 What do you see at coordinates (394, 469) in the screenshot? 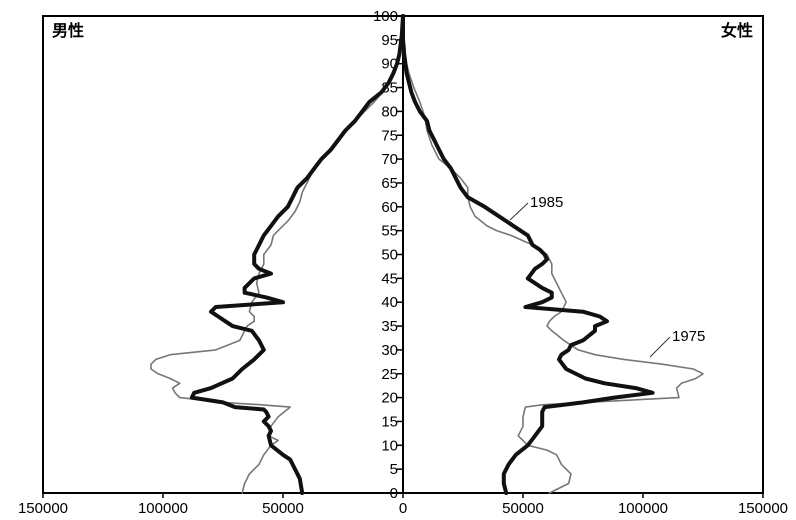
I see `y-tick-label: 5` at bounding box center [394, 469].